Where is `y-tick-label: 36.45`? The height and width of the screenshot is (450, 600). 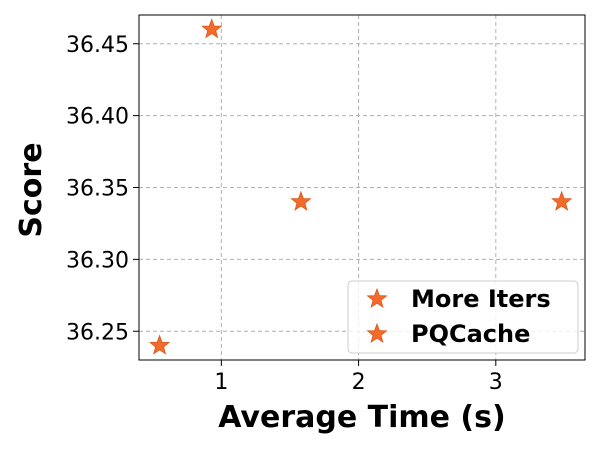
y-tick-label: 36.45 is located at coordinates (97, 45).